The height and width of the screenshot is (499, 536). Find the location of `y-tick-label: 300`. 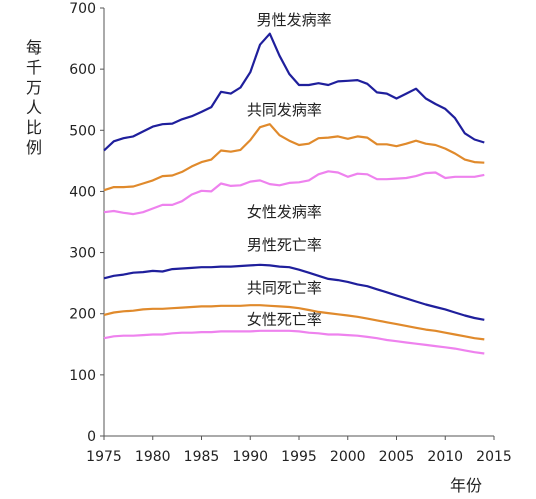

y-tick-label: 300 is located at coordinates (82, 254).